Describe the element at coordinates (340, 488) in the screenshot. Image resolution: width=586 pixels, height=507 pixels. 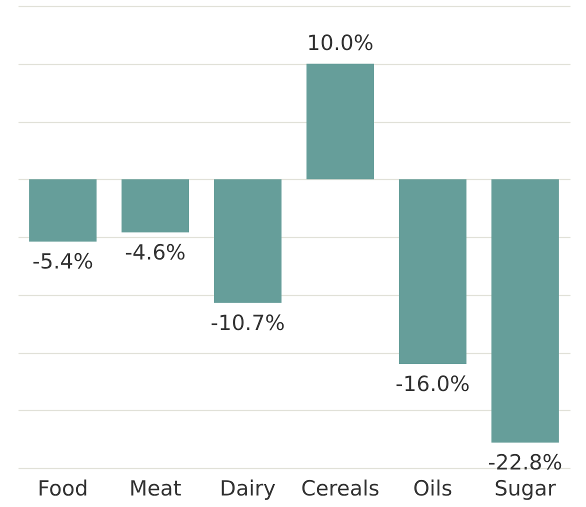
I see `x-tick-label: Cereals` at that location.